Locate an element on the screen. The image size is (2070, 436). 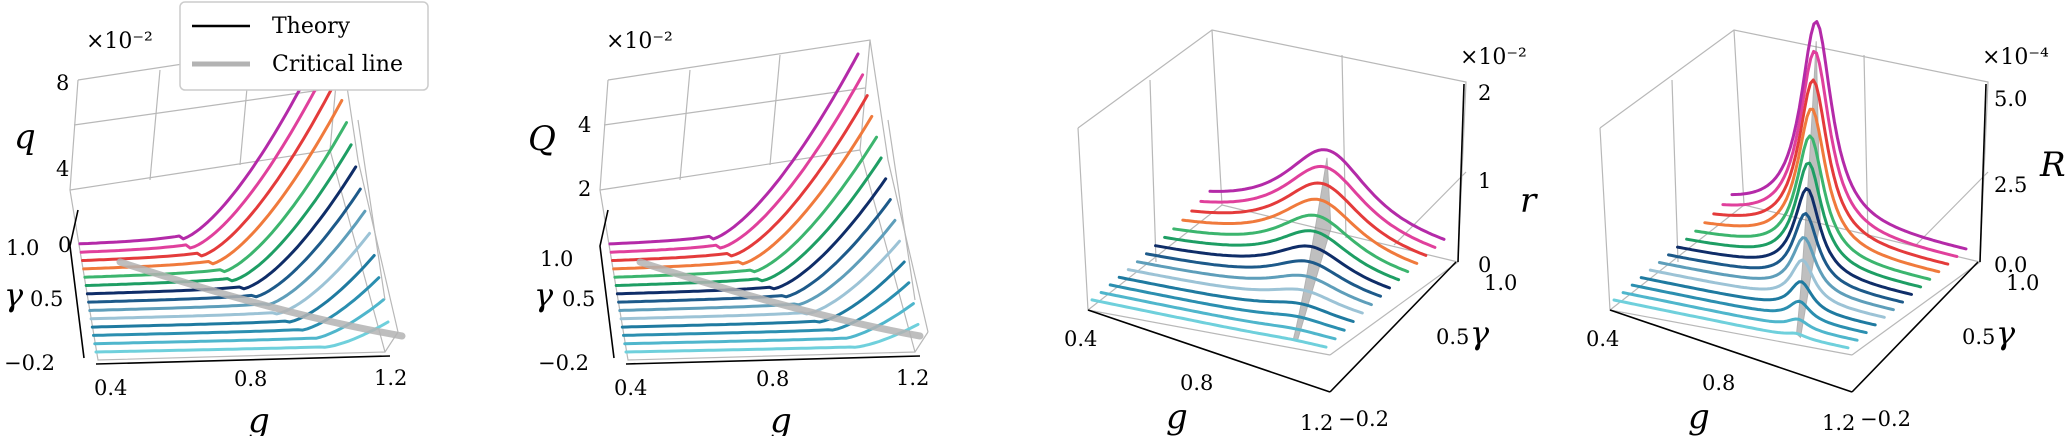
panel-R-ylabel: γ is located at coordinates (2006, 333).